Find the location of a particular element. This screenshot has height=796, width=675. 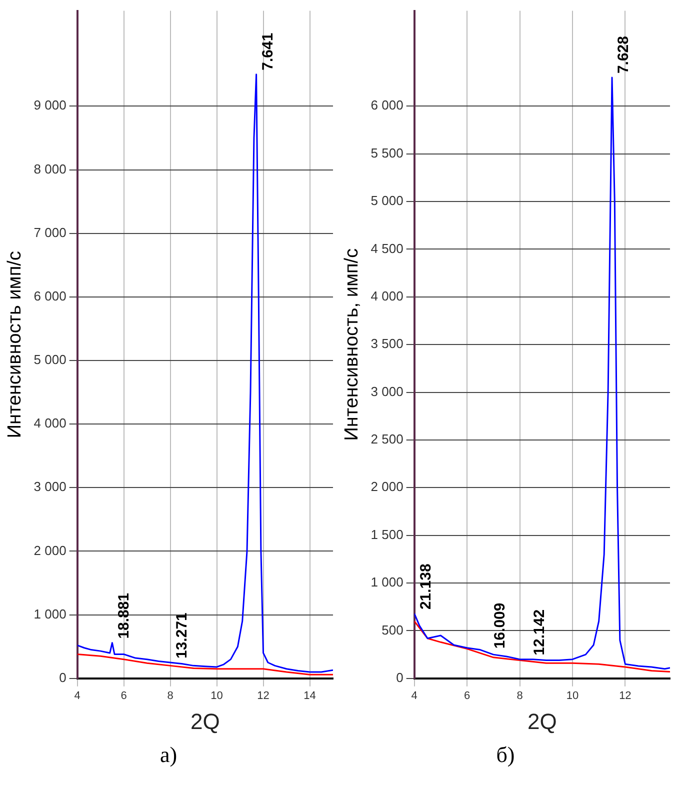

y-tick-label: 8 000 is located at coordinates (50, 168).